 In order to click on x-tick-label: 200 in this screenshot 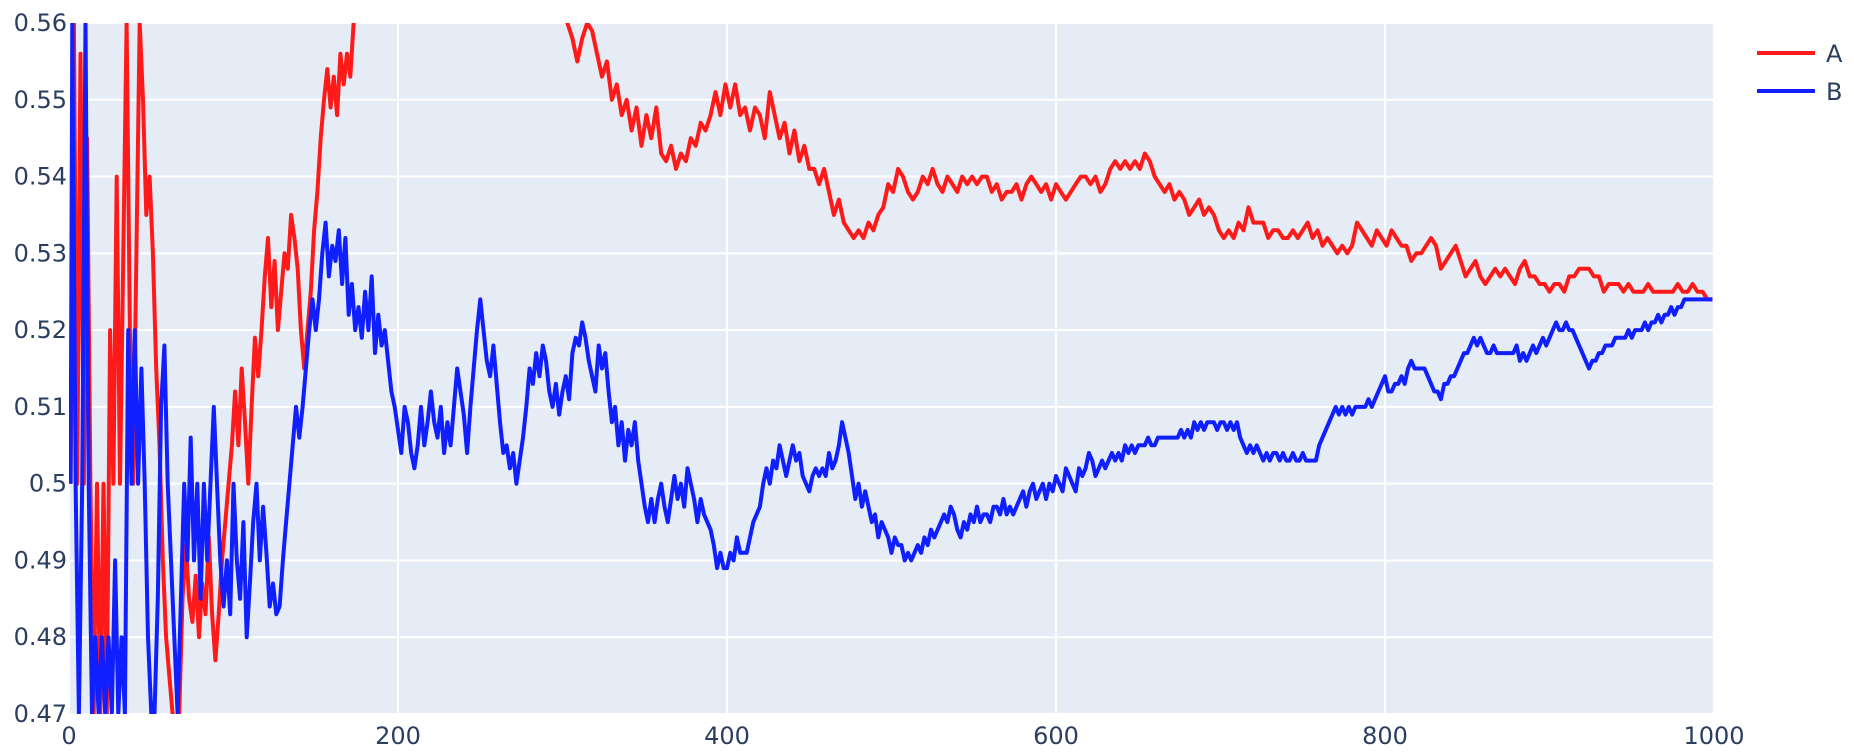, I will do `click(398, 736)`.